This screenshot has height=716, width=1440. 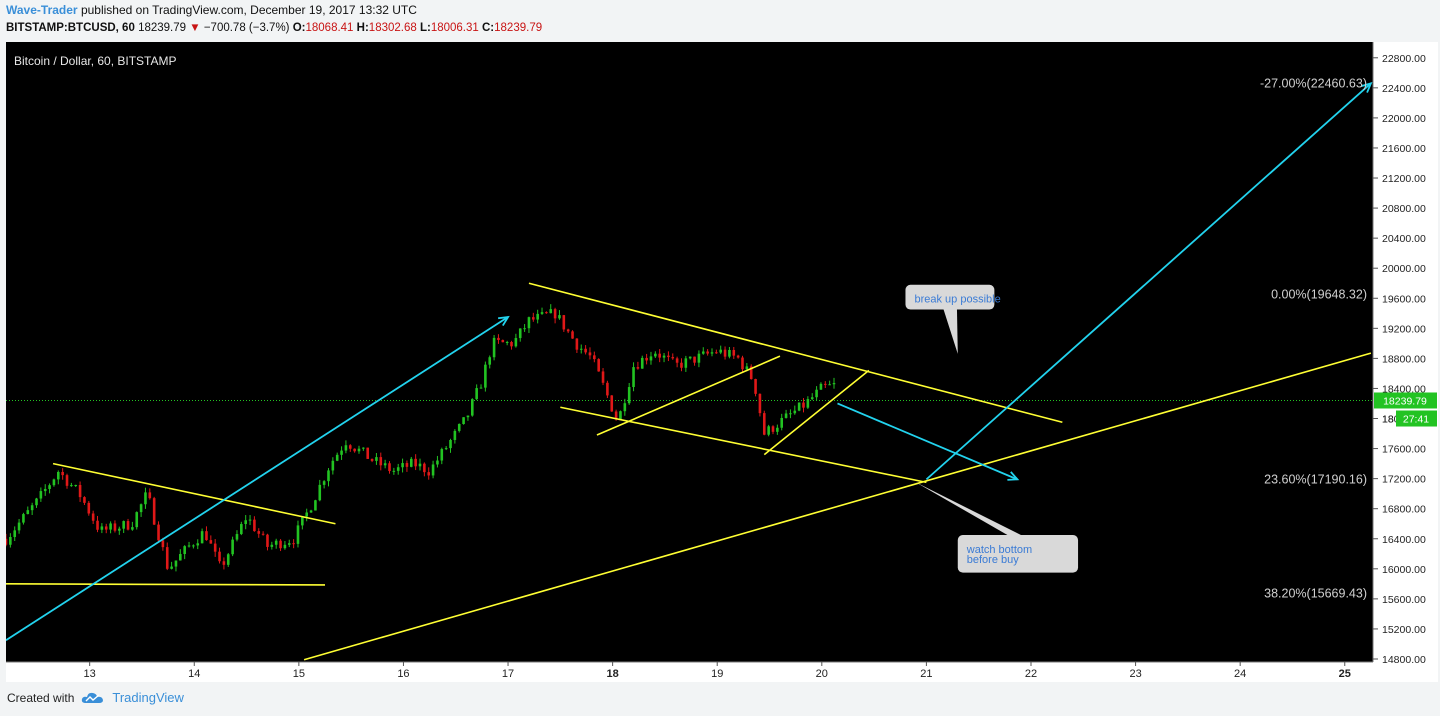 I want to click on x-axis-ticks: 13 14 15 16 17 18 19 20 21 22 23 24 25, so click(x=717, y=671).